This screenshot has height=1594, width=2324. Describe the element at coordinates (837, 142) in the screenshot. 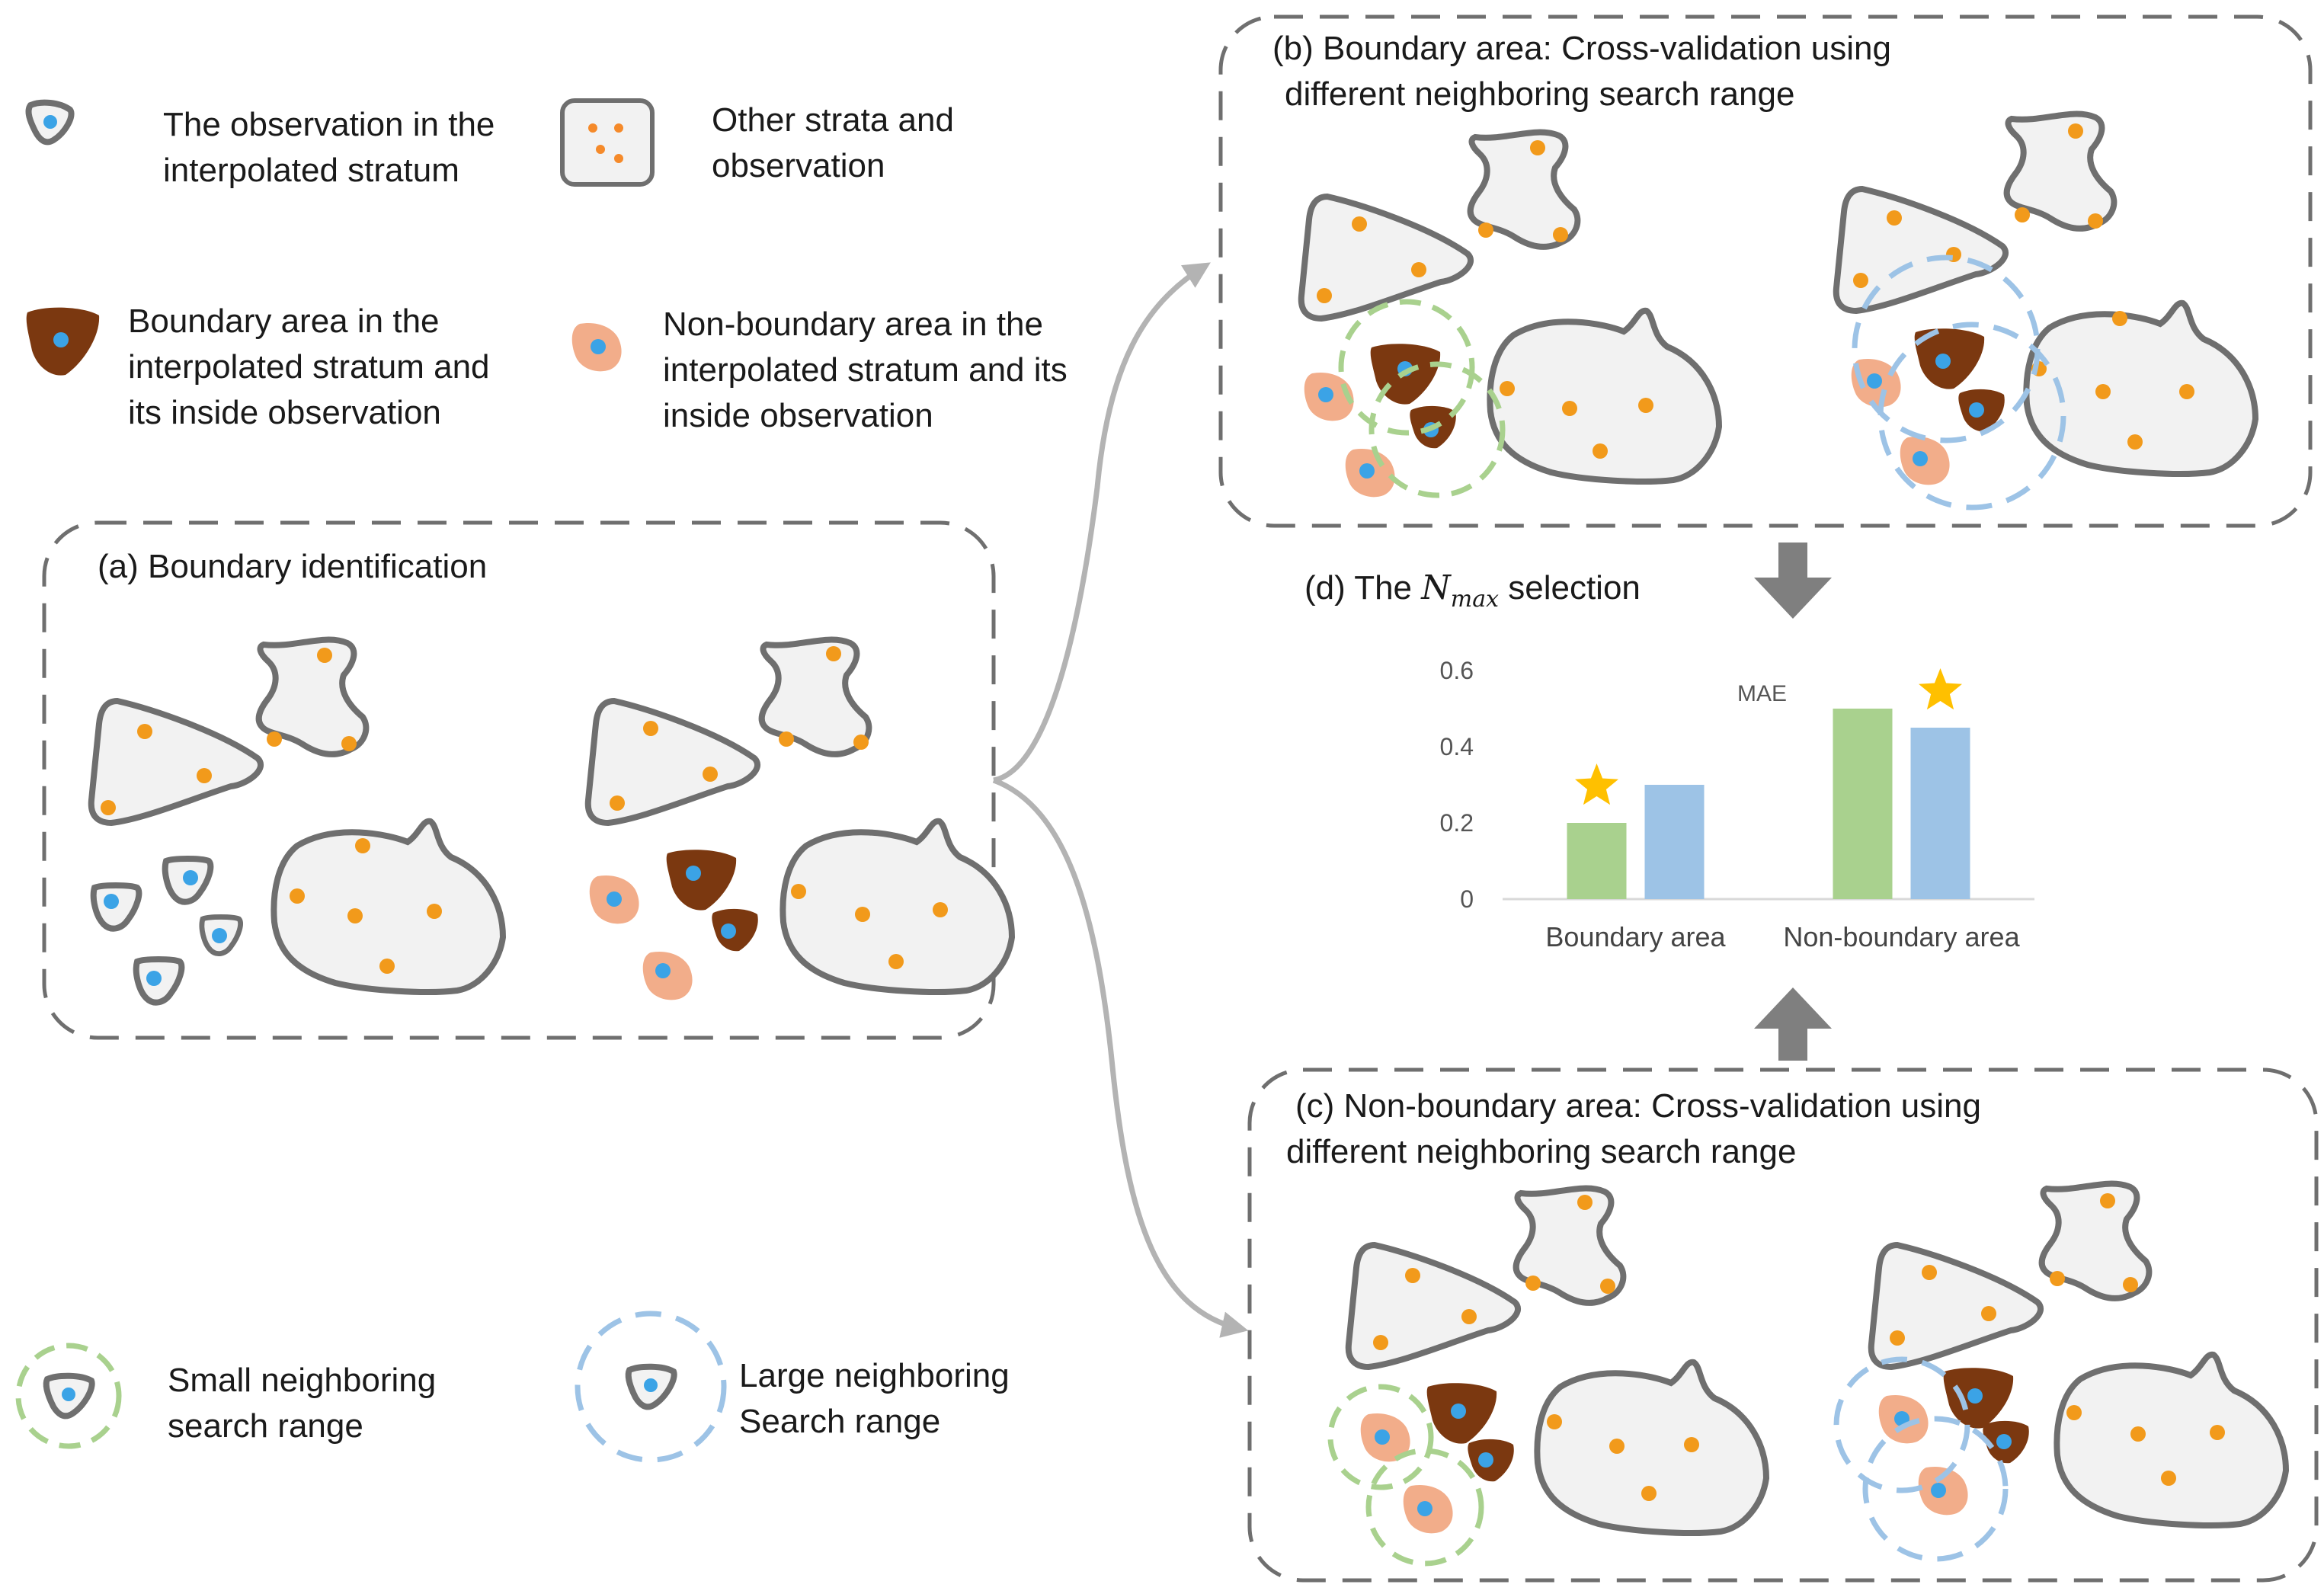

I see `legend-other-strata-label: Other strata and observation` at that location.